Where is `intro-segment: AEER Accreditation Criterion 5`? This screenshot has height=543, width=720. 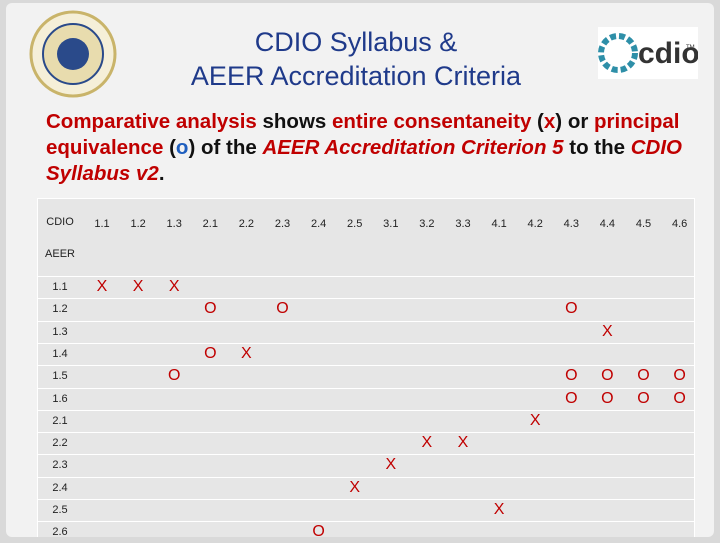
intro-segment: AEER Accreditation Criterion 5 is located at coordinates (413, 147).